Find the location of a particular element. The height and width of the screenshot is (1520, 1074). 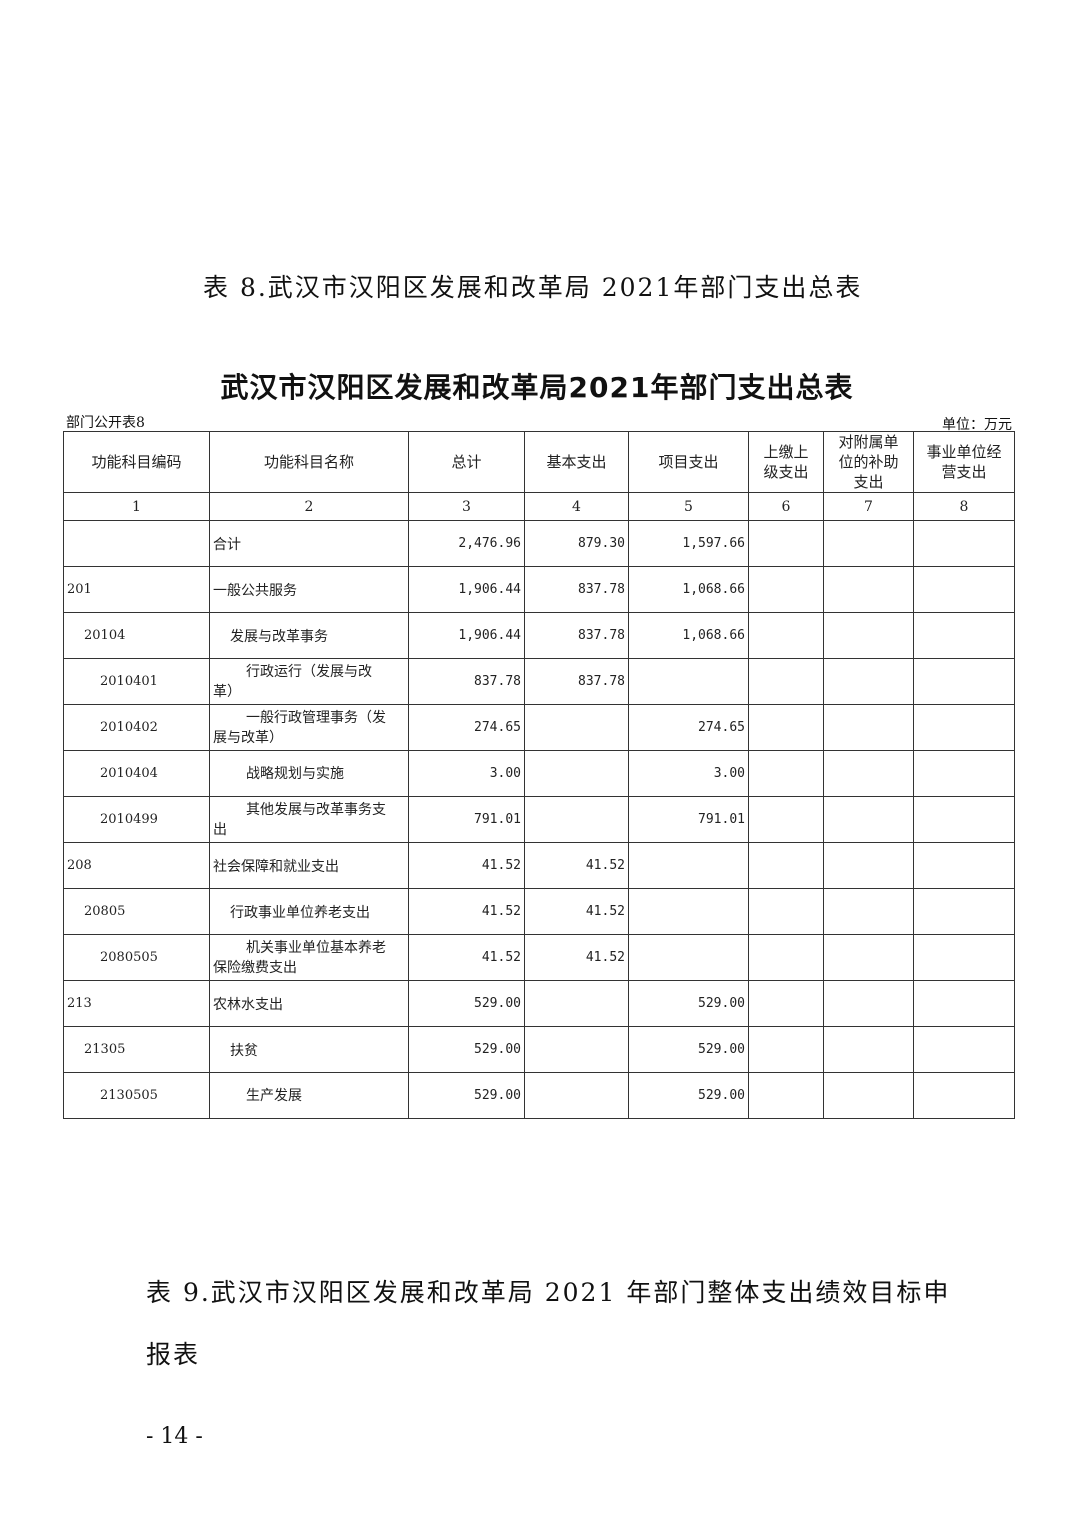

project-cell: 1,597.66 is located at coordinates (688, 543).